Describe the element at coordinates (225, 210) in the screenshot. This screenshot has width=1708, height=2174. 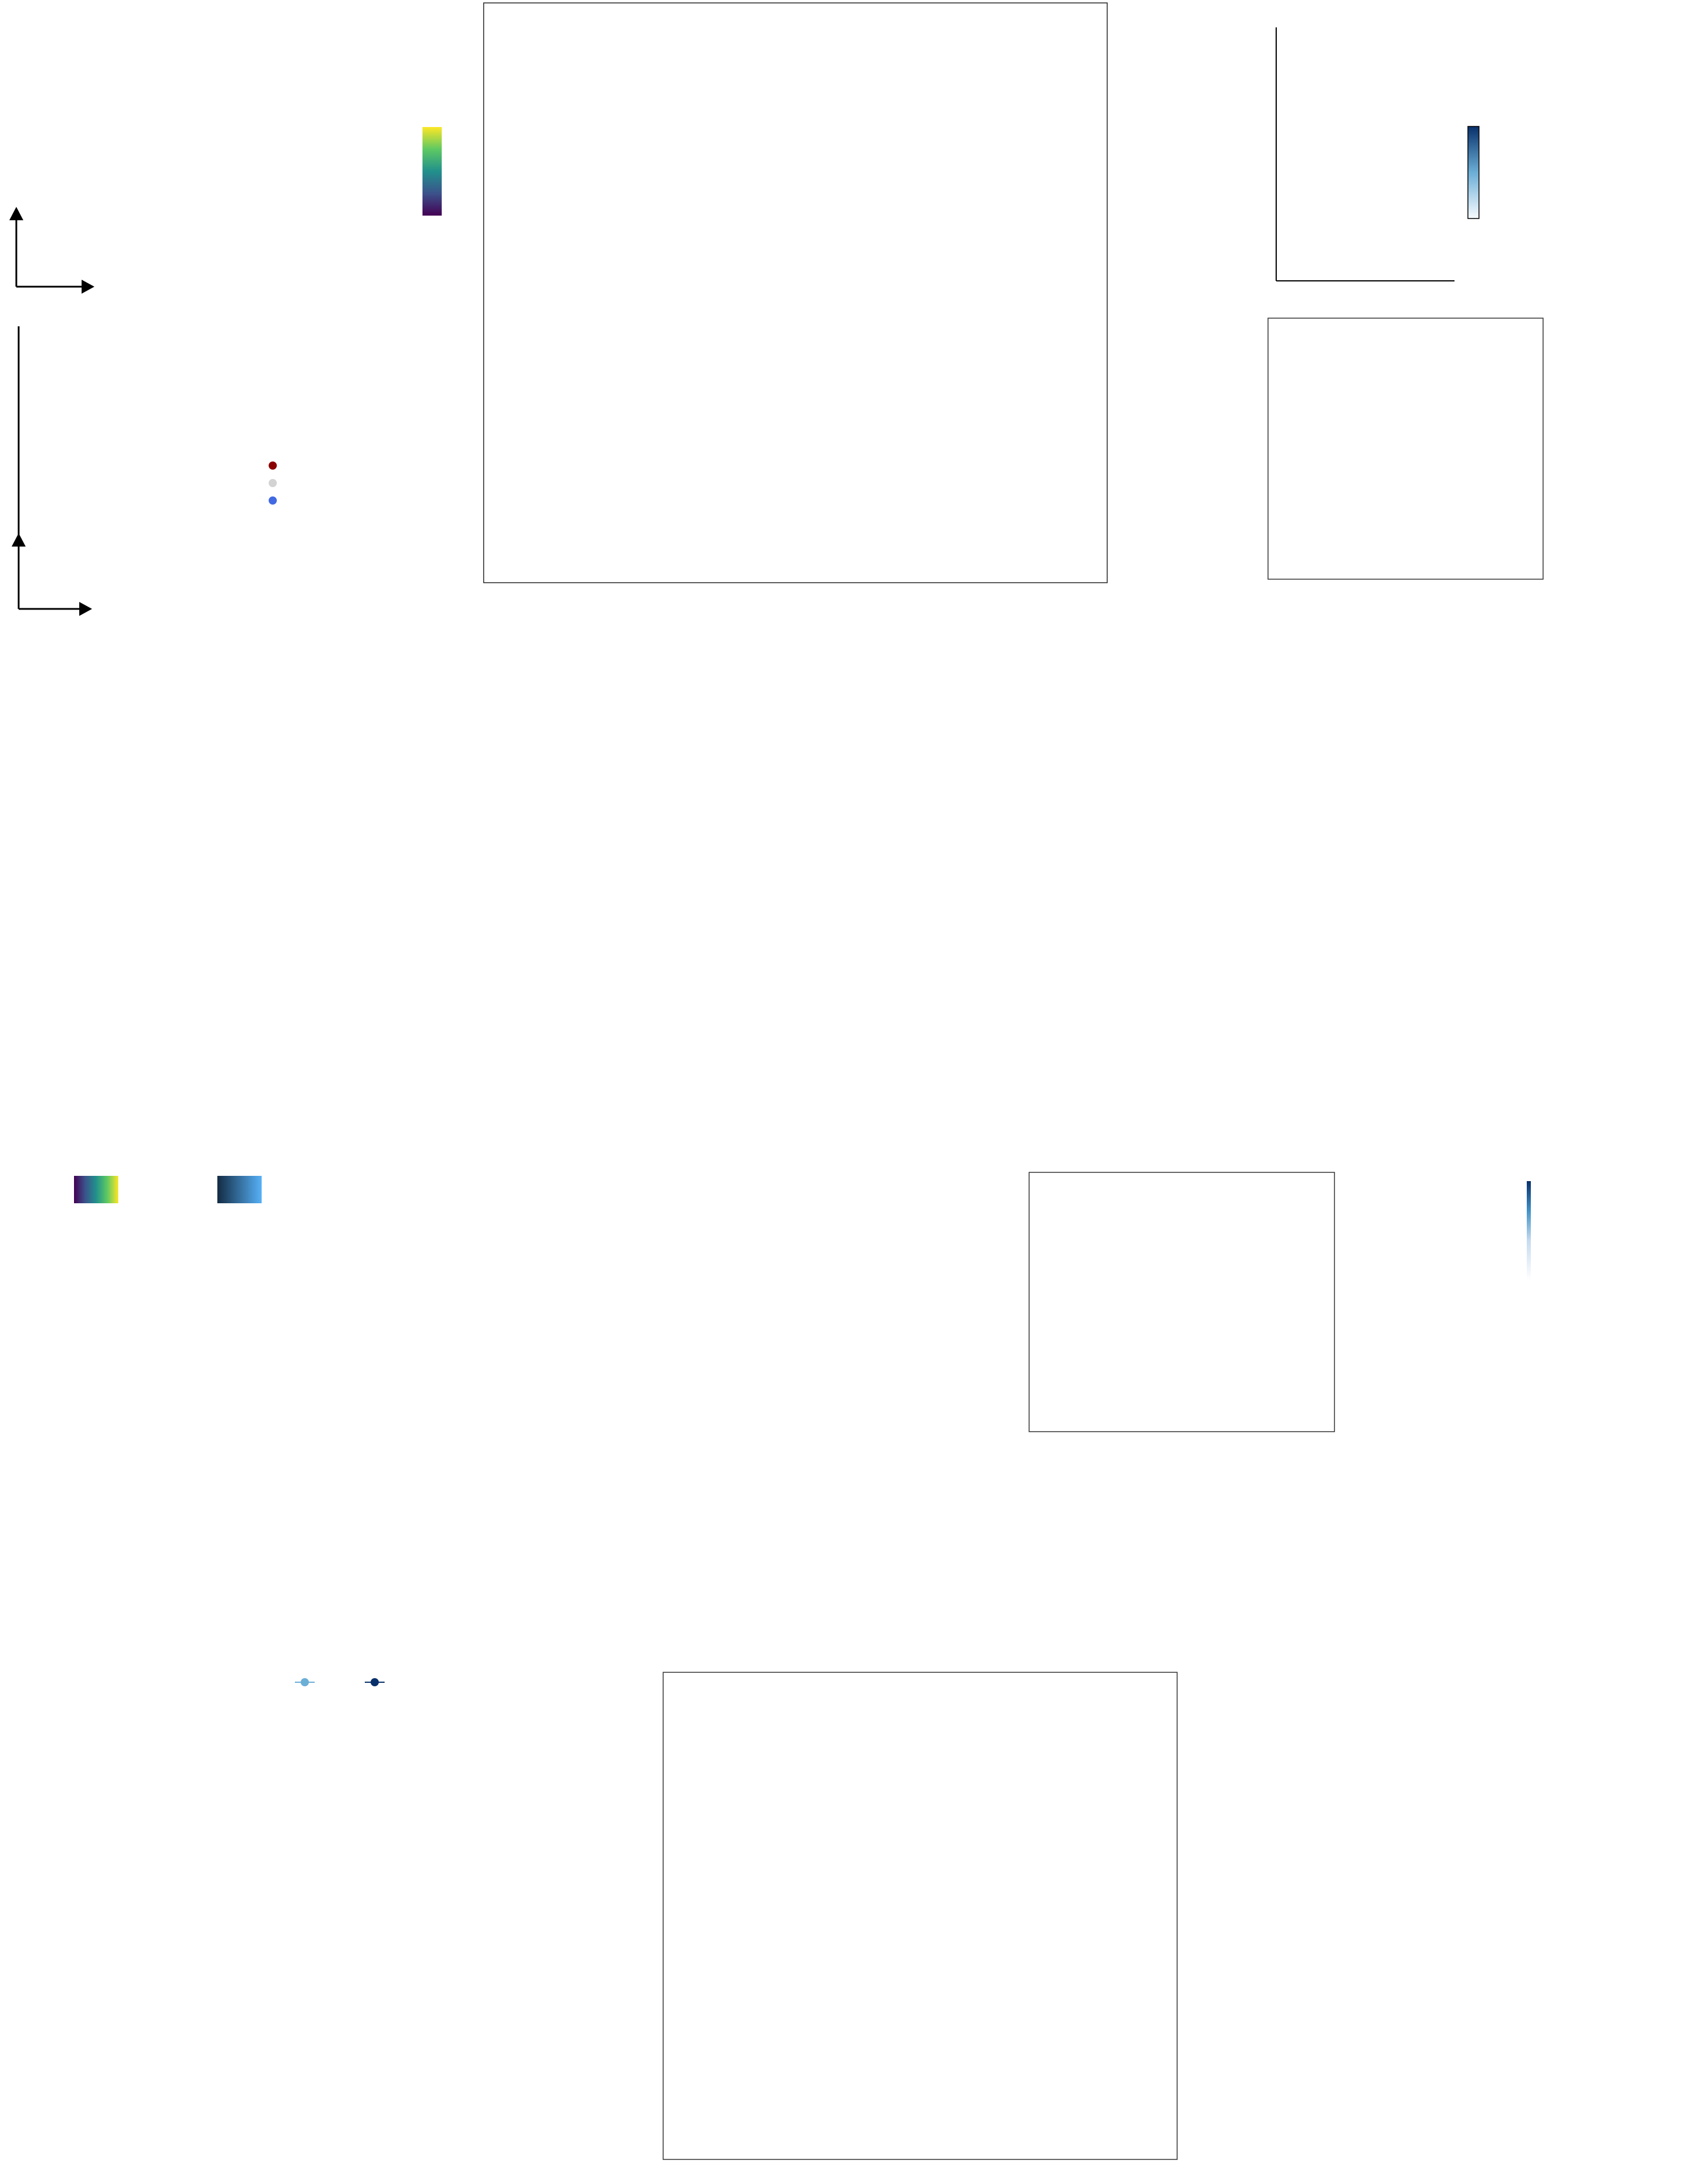
I see `panel-a-plot` at that location.